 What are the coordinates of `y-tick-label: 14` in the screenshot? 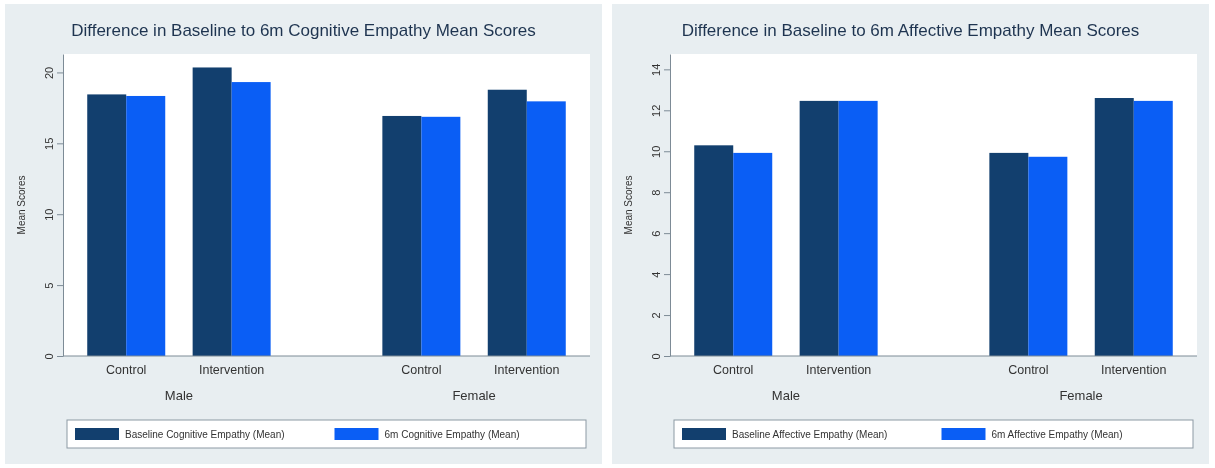 It's located at (655, 69).